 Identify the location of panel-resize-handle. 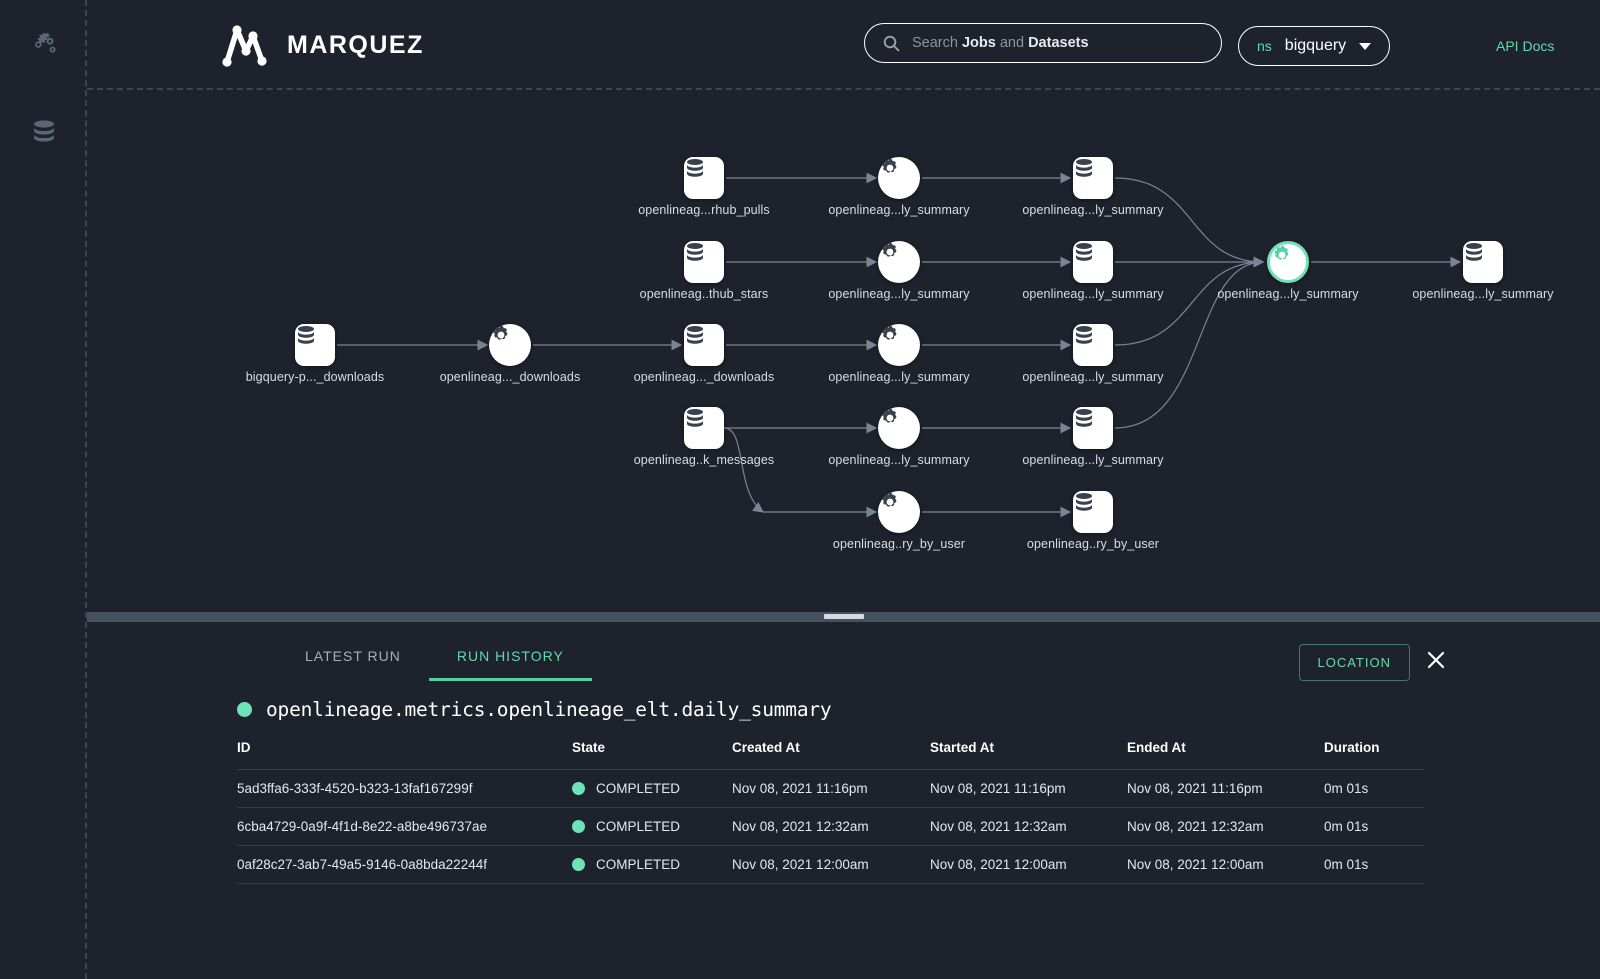
(843, 617).